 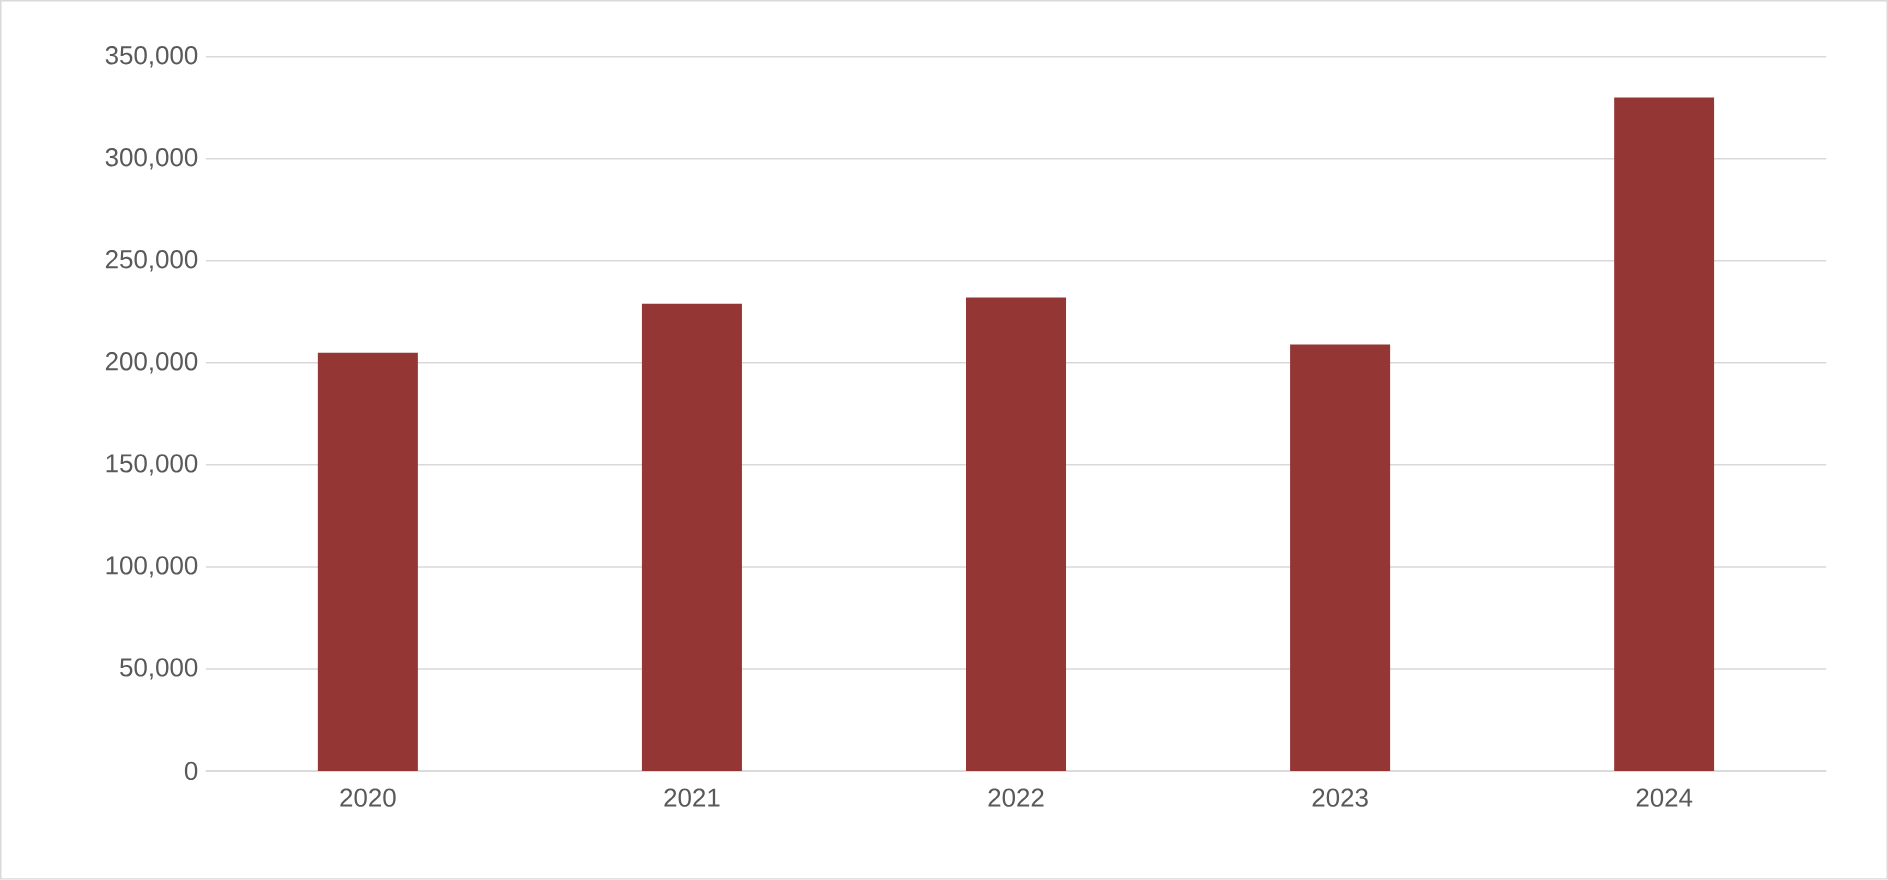 What do you see at coordinates (1664, 797) in the screenshot?
I see `x-tick-label: 2024` at bounding box center [1664, 797].